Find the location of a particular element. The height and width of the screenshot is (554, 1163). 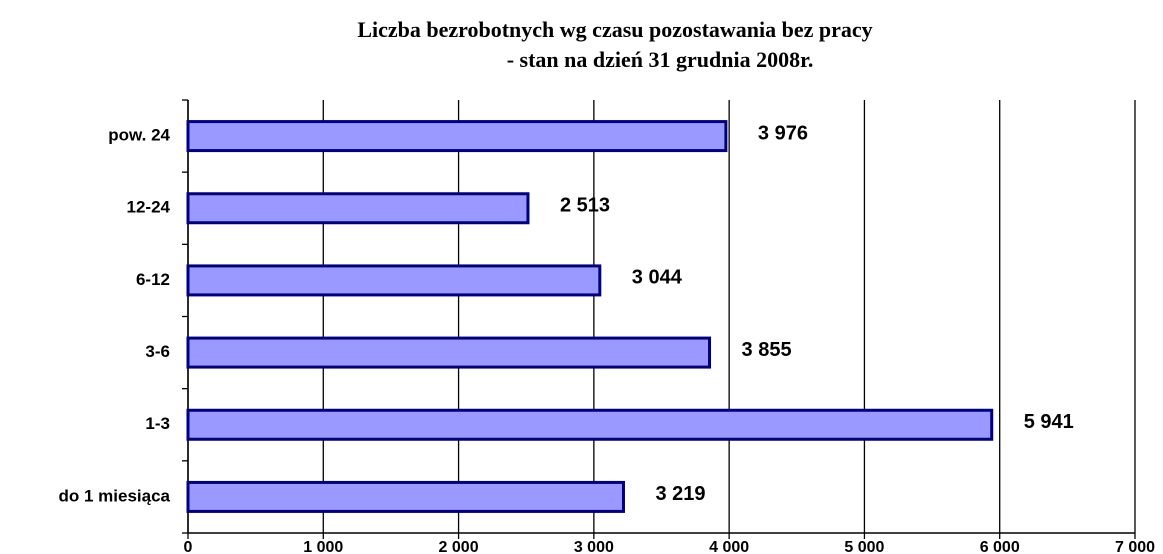

value-label: 5 941 is located at coordinates (1049, 422).